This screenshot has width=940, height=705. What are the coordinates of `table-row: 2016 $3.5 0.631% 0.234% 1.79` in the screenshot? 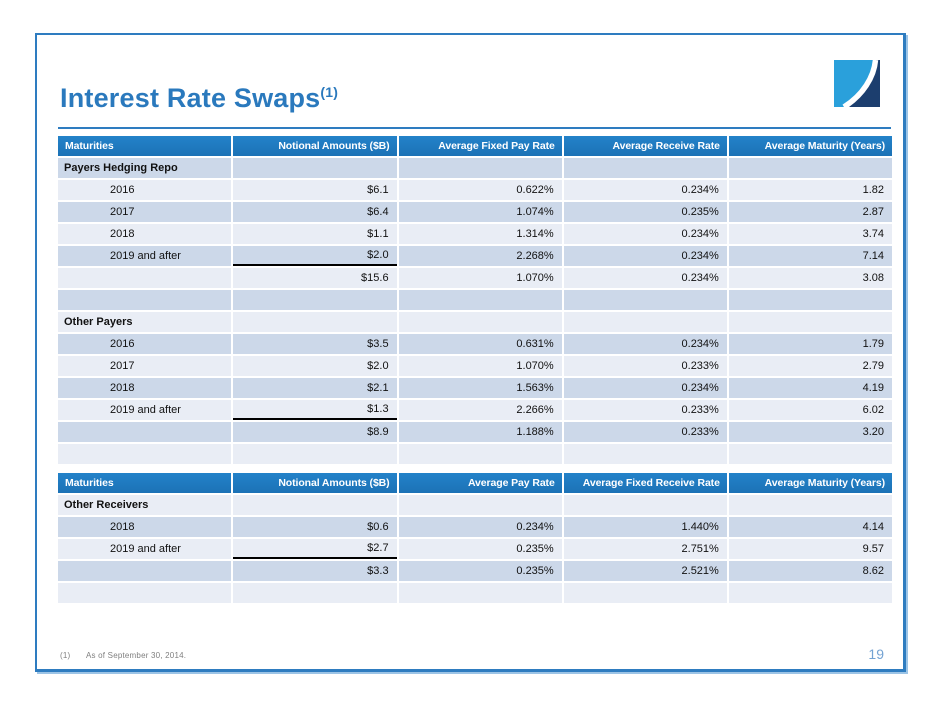 It's located at (475, 343).